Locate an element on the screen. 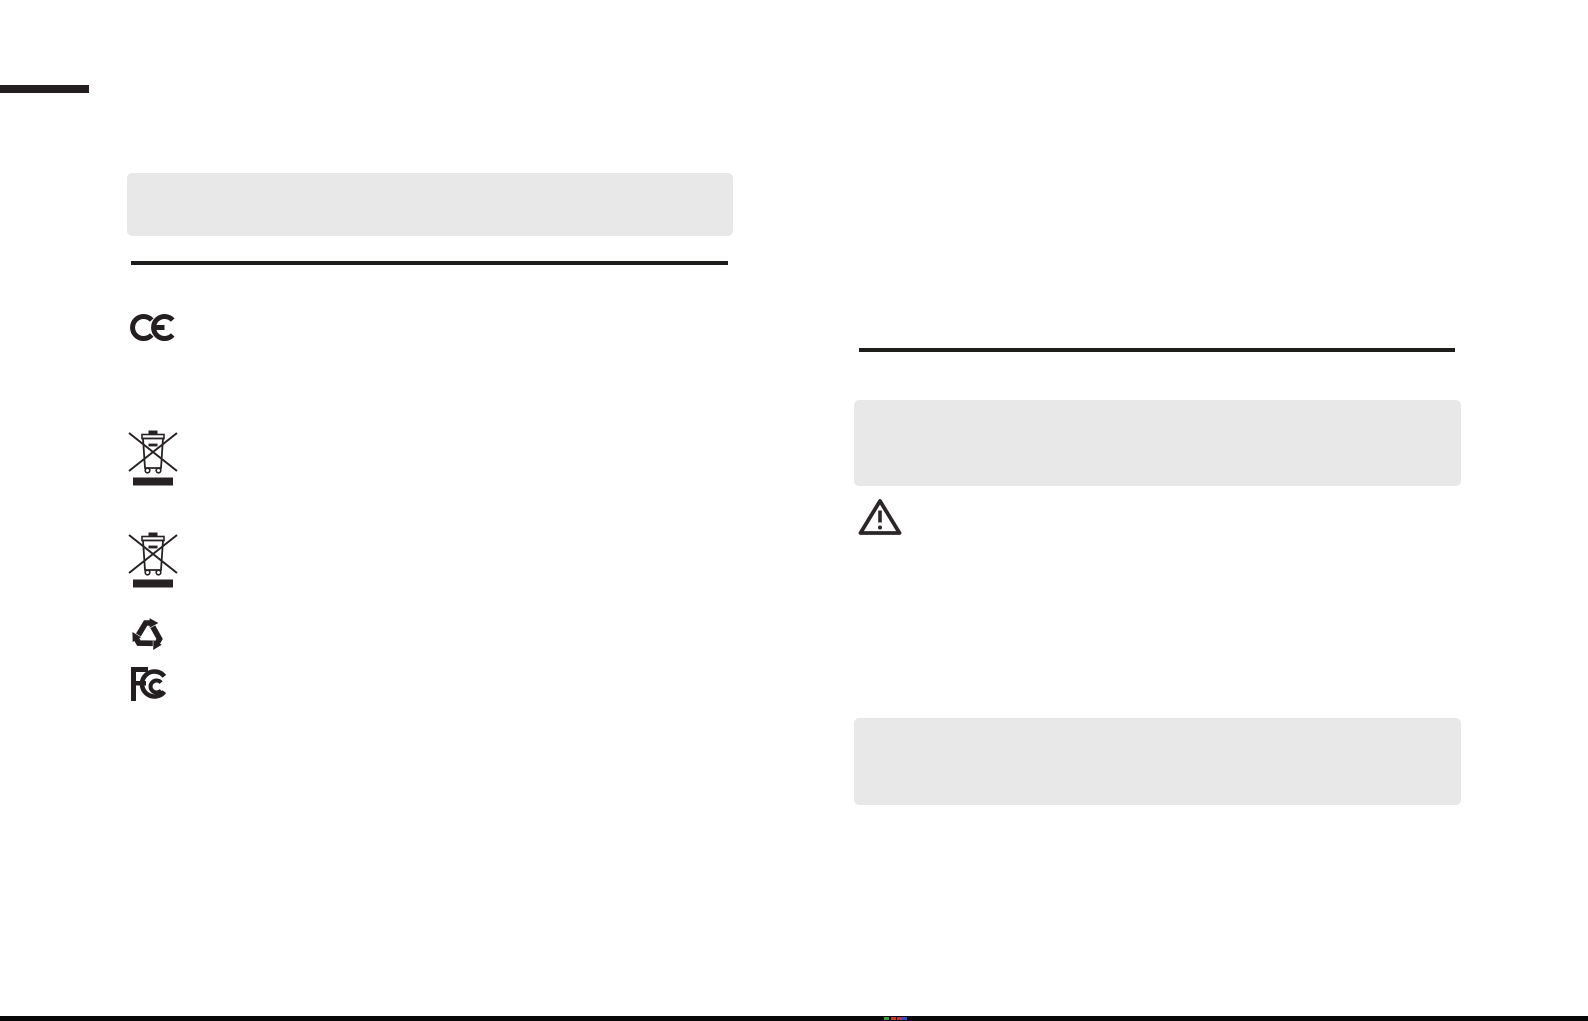 The image size is (1588, 1021). fcc-mark-icon is located at coordinates (150, 684).